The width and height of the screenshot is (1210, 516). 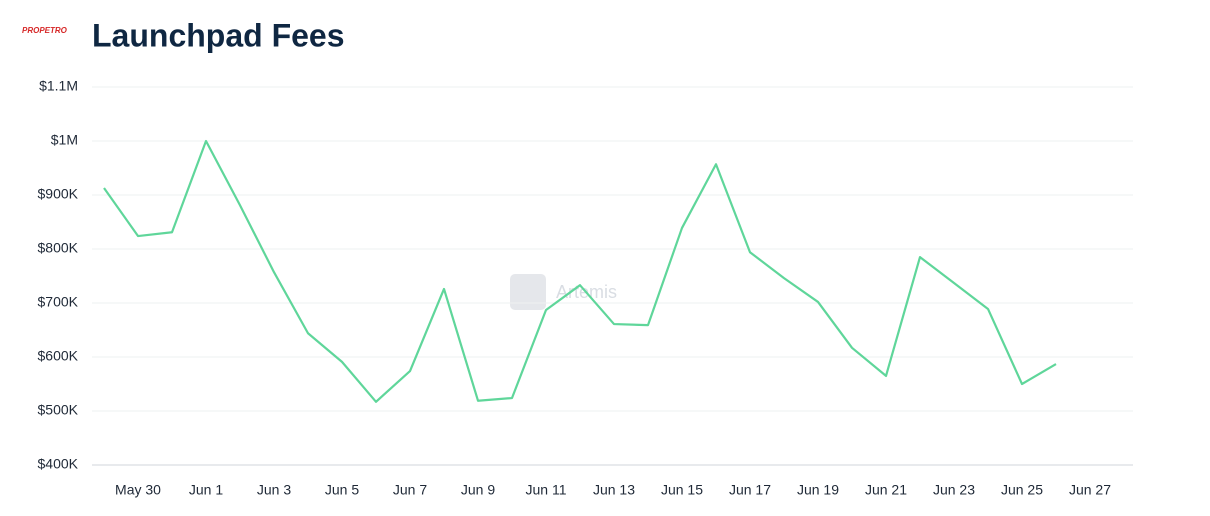 What do you see at coordinates (58, 248) in the screenshot?
I see `y-tick-label: $800K` at bounding box center [58, 248].